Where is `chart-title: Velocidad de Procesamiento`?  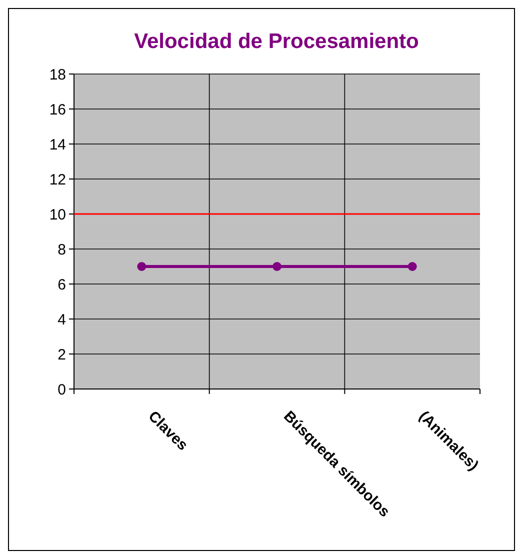
chart-title: Velocidad de Procesamiento is located at coordinates (276, 41).